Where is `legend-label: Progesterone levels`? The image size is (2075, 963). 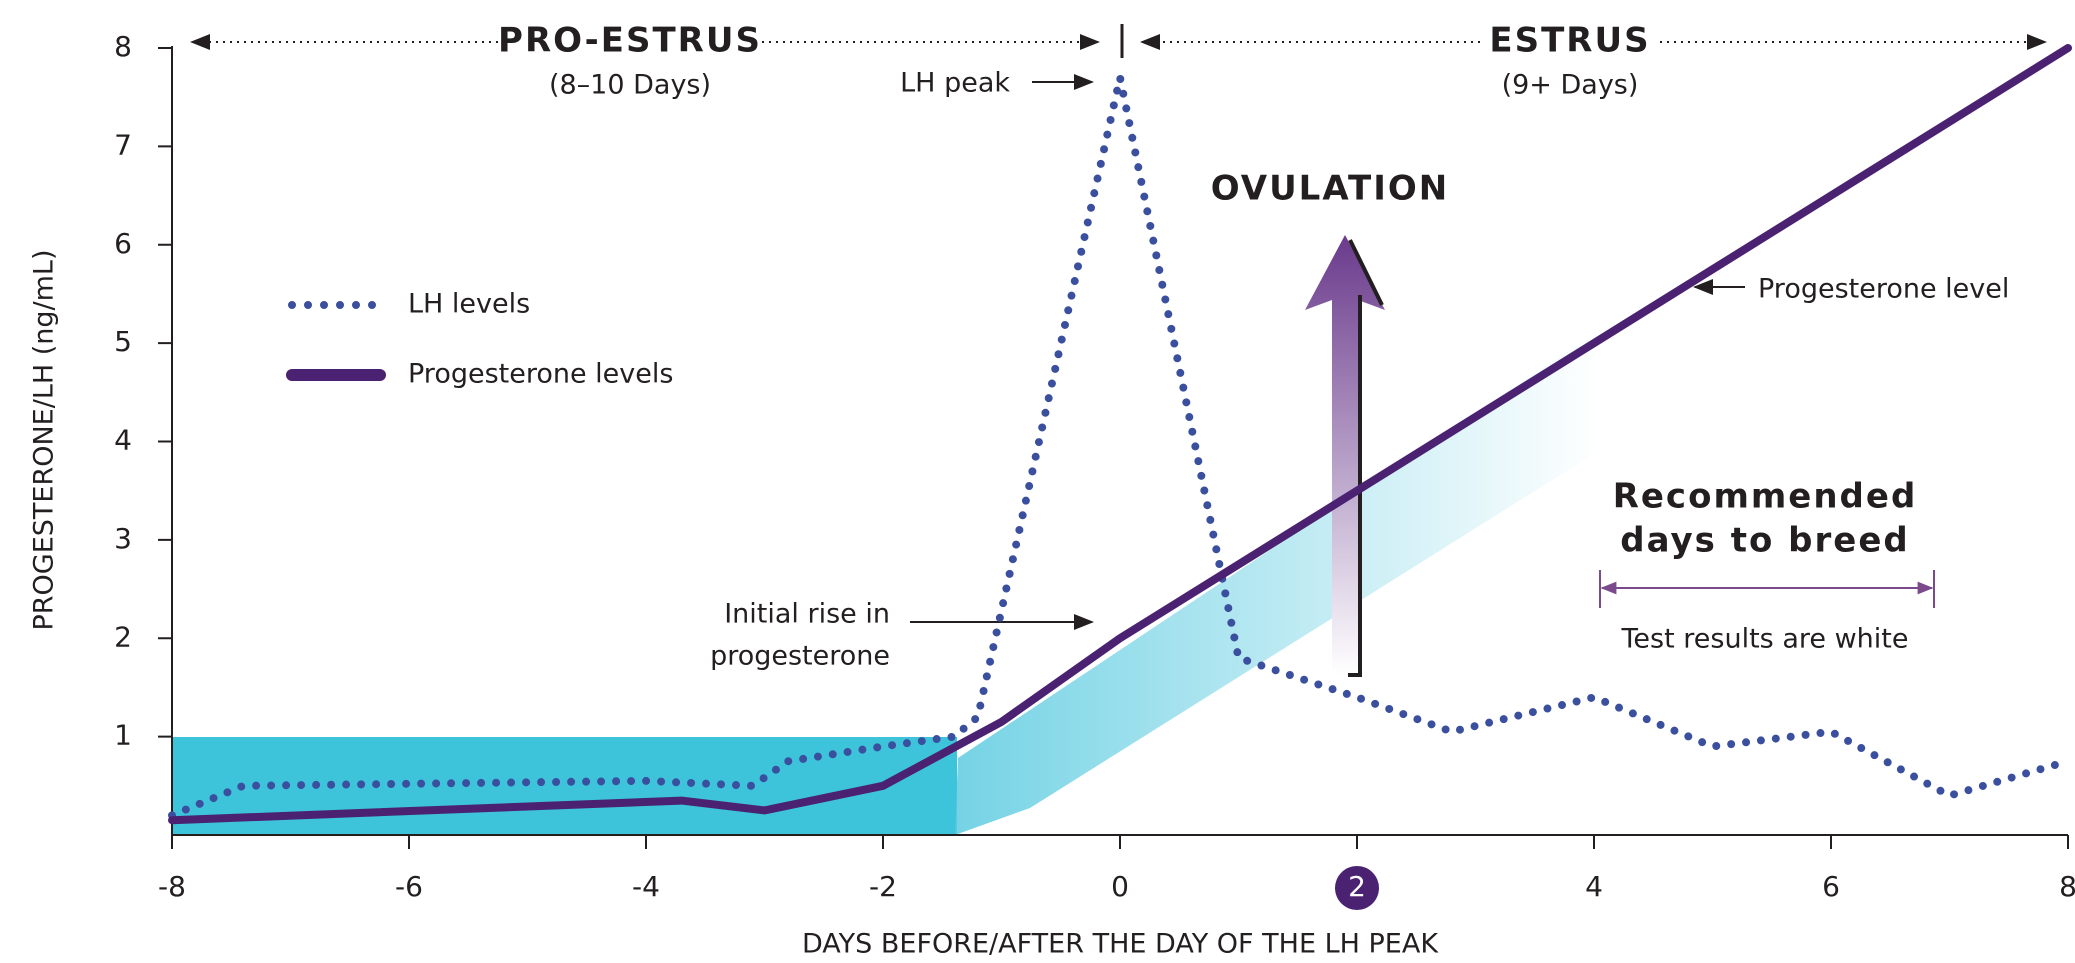
legend-label: Progesterone levels is located at coordinates (540, 374).